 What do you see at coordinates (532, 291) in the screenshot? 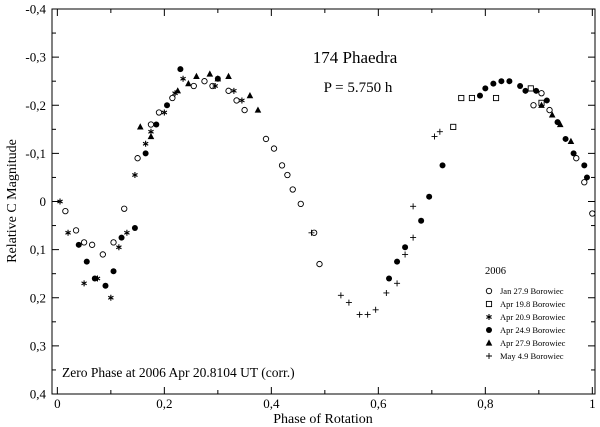
I see `legend-label: Jan 27.9 Borowiec` at bounding box center [532, 291].